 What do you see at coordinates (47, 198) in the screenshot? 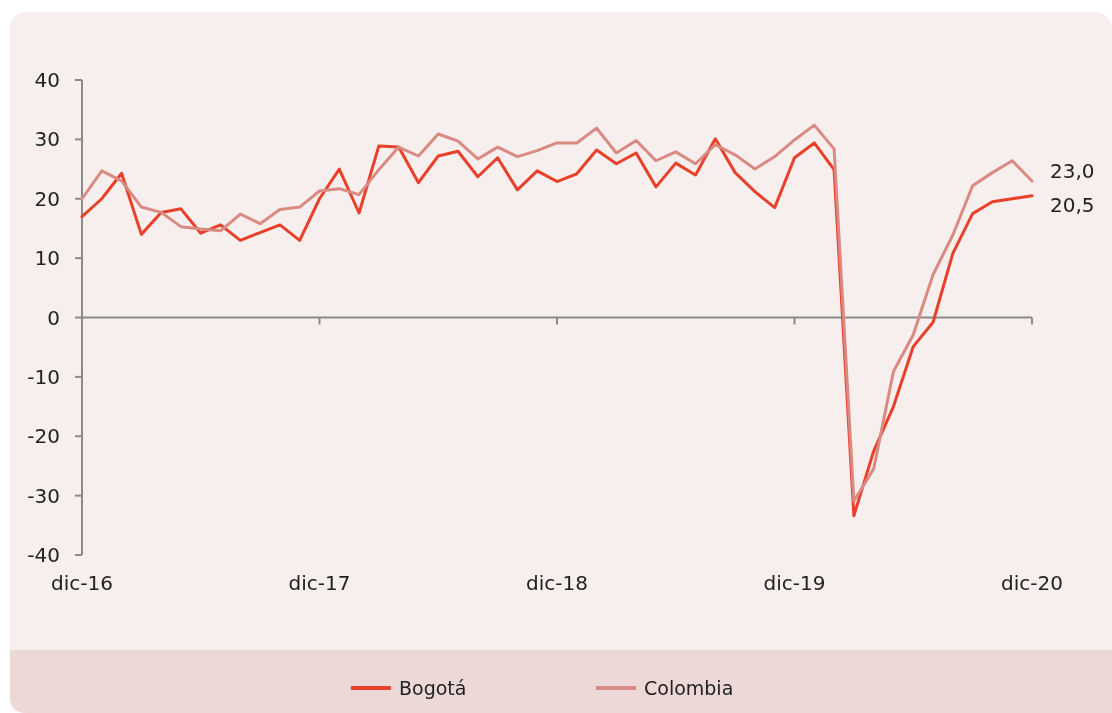
I see `y-tick-label: 20` at bounding box center [47, 198].